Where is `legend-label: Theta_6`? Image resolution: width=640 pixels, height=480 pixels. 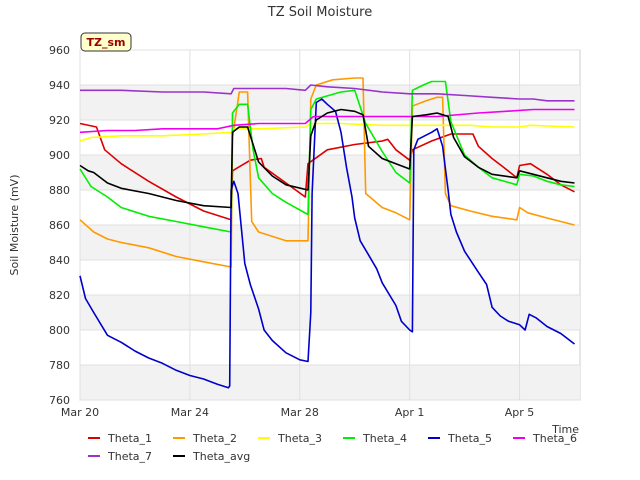 legend-label: Theta_6 is located at coordinates (554, 438).